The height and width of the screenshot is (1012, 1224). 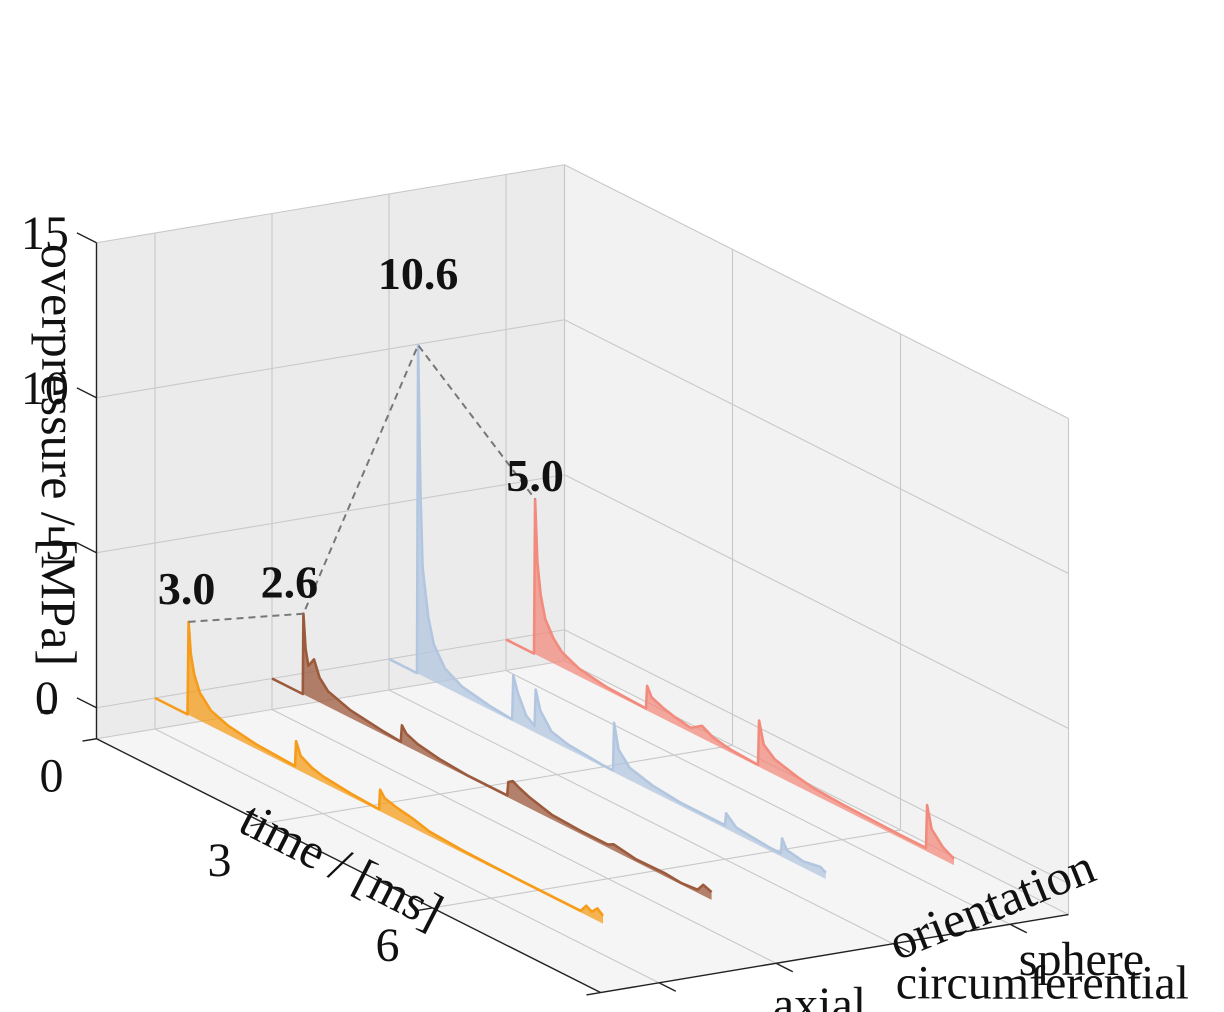 What do you see at coordinates (388, 945) in the screenshot?
I see `x-tick-label: 6` at bounding box center [388, 945].